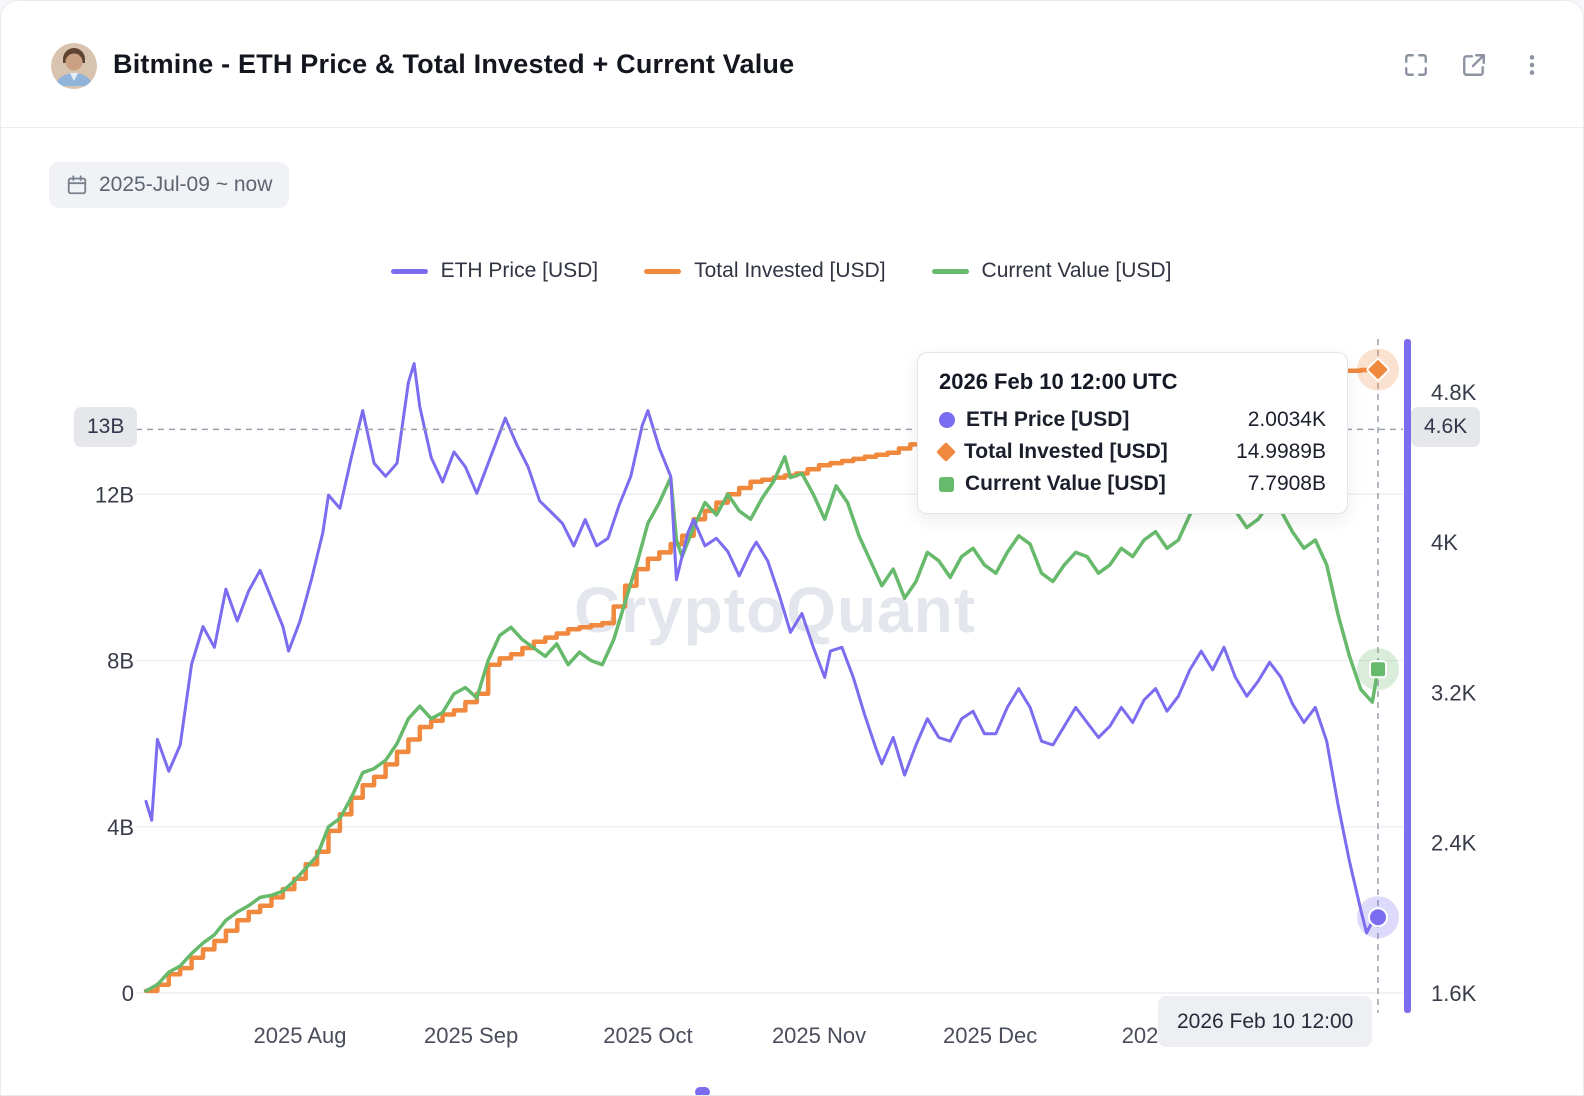 This screenshot has width=1584, height=1096. I want to click on x-axis-tick: 2025 Oct, so click(647, 1035).